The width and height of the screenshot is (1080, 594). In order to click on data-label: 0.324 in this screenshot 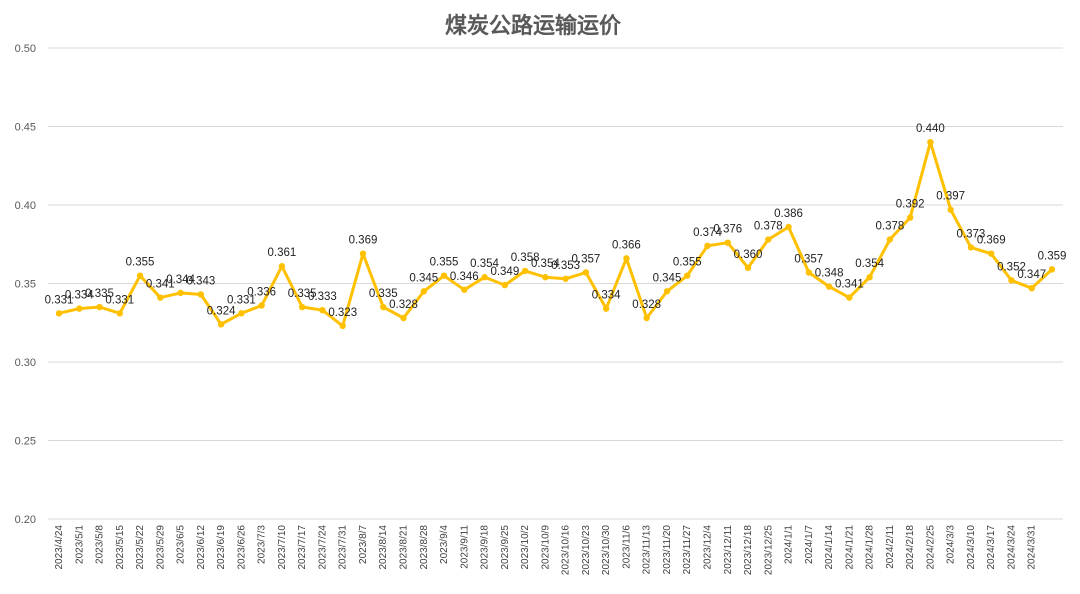, I will do `click(221, 311)`.